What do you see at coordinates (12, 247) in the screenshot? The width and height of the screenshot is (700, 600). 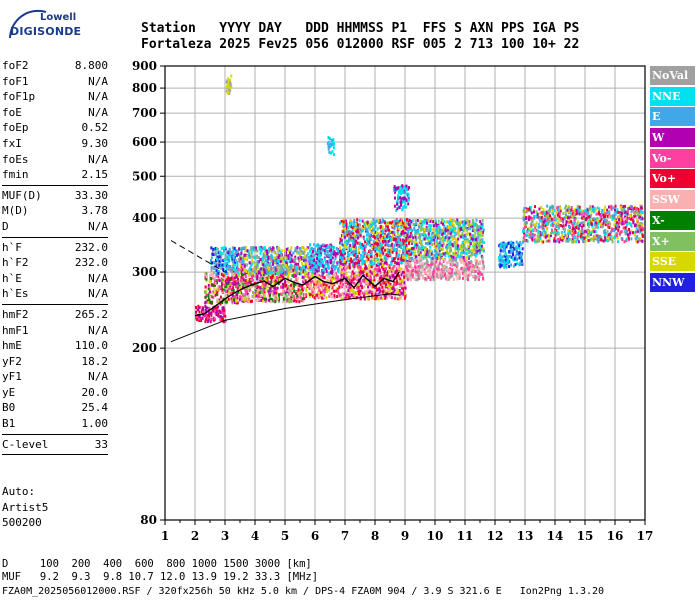 I see `param-name: h`F` at bounding box center [12, 247].